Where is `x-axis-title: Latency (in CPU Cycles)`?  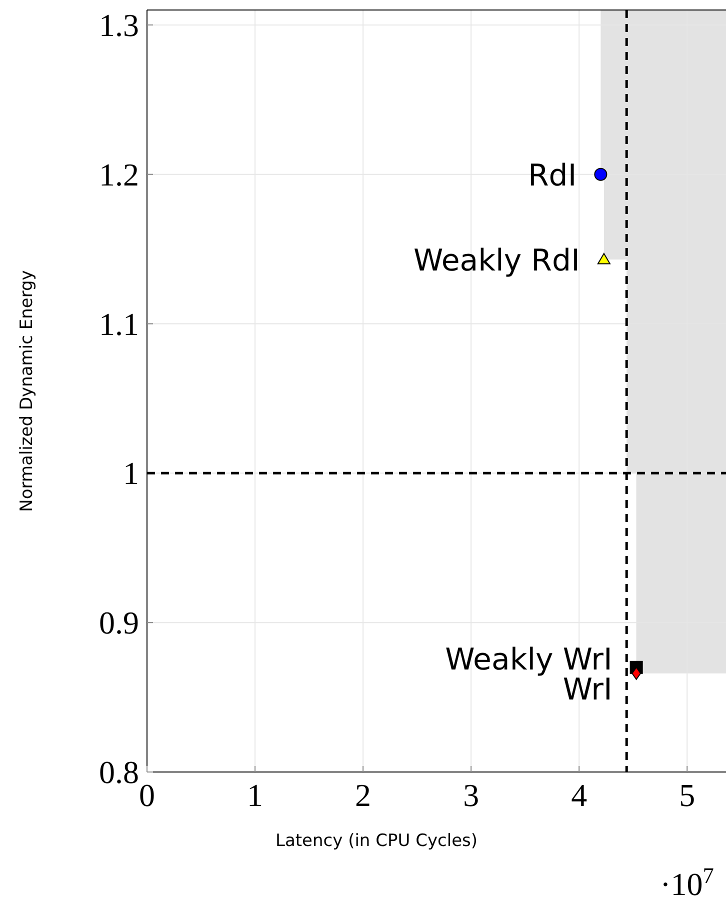
x-axis-title: Latency (in CPU Cycles) is located at coordinates (376, 841).